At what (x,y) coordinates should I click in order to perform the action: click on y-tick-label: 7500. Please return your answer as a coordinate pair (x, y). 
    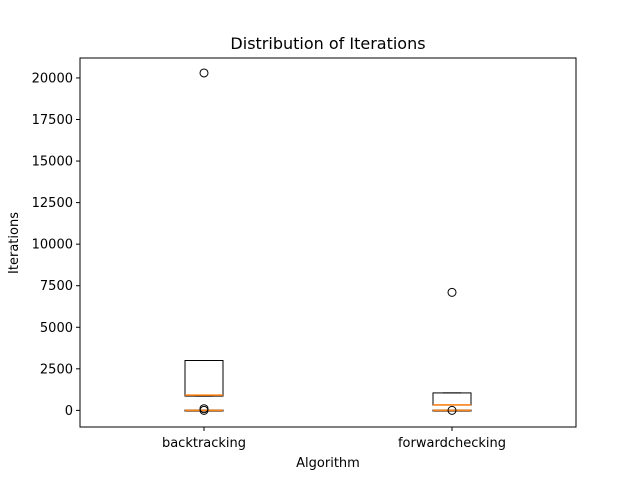
    Looking at the image, I should click on (56, 286).